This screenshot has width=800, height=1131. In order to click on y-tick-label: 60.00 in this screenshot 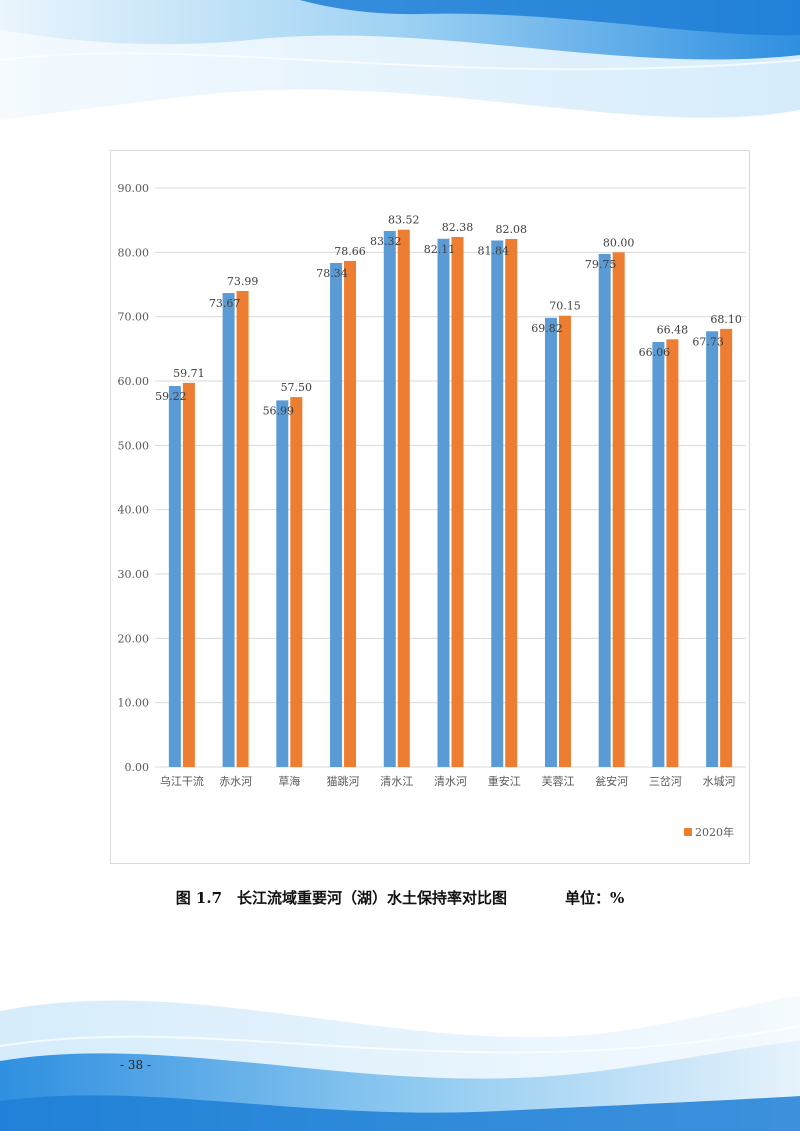, I will do `click(134, 381)`.